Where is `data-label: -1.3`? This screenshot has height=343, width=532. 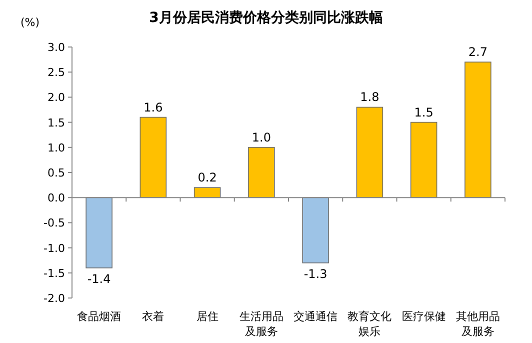
data-label: -1.3 is located at coordinates (316, 273).